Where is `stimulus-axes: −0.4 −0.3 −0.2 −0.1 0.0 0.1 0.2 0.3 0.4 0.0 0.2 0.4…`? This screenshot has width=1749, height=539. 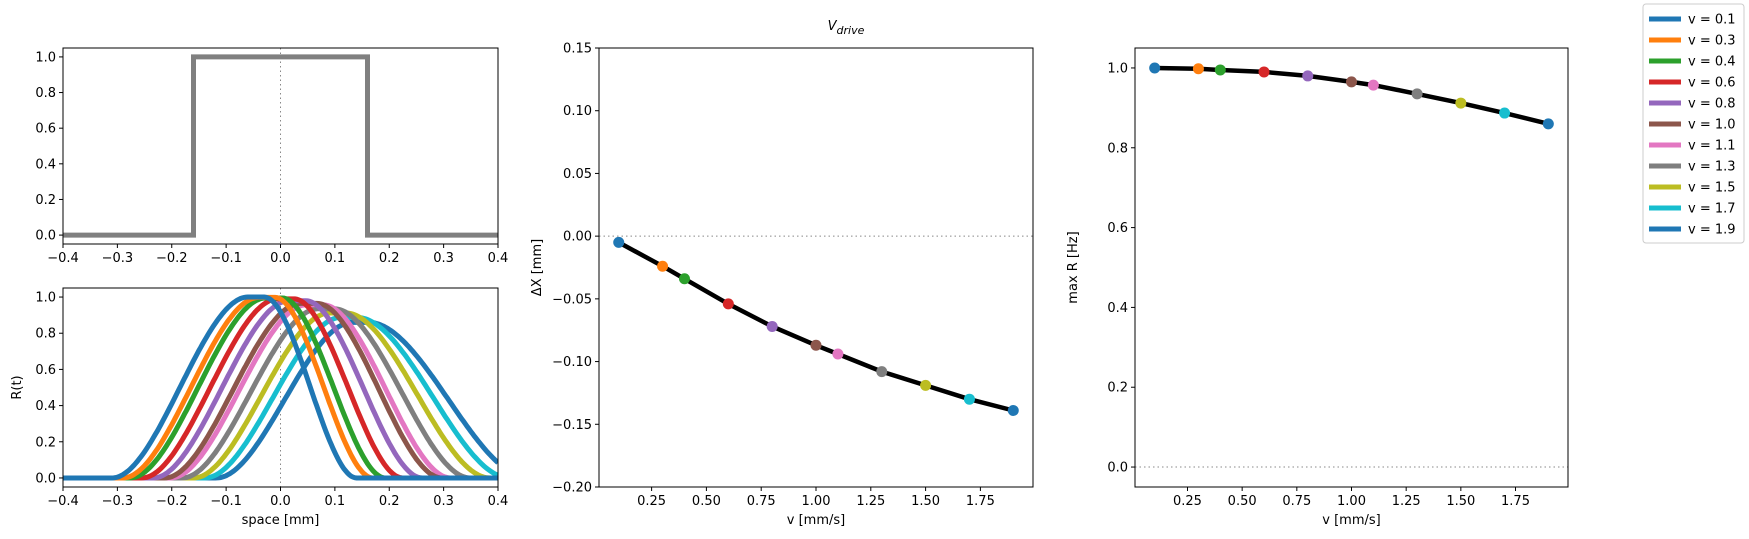
stimulus-axes: −0.4 −0.3 −0.2 −0.1 0.0 0.1 0.2 0.3 0.4 0.0 0.2 0.4… is located at coordinates (272, 156).